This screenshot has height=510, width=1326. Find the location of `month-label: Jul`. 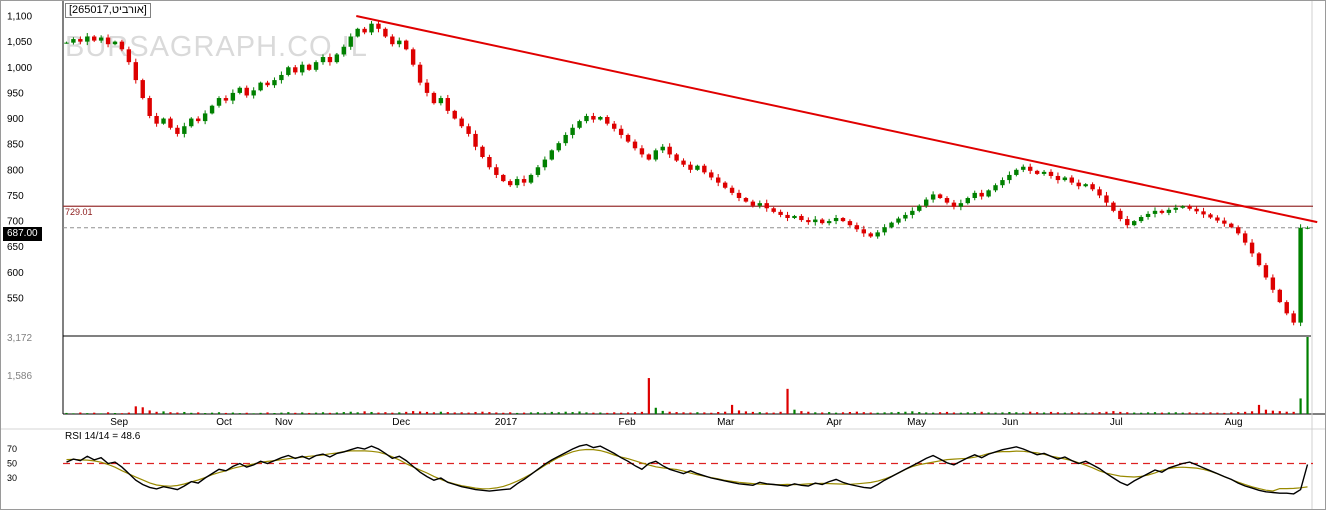

month-label: Jul is located at coordinates (1116, 422).